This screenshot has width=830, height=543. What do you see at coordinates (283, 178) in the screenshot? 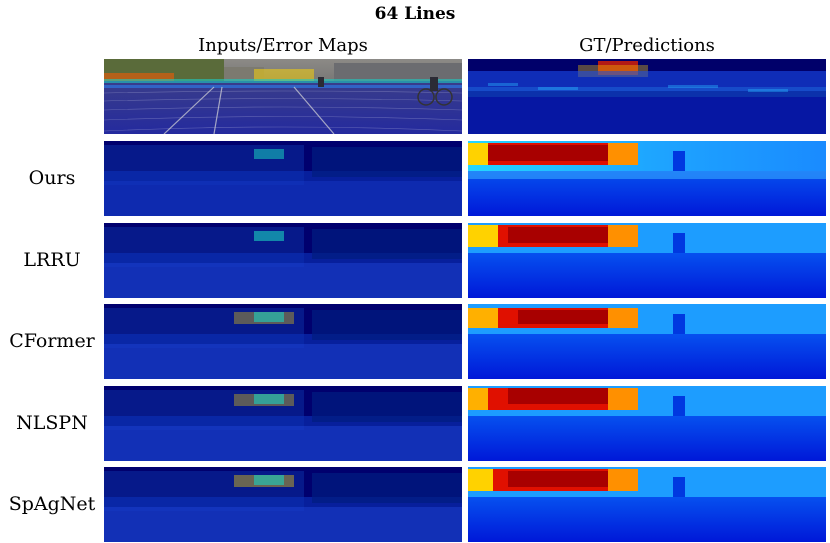
I see `error-map-ours` at bounding box center [283, 178].